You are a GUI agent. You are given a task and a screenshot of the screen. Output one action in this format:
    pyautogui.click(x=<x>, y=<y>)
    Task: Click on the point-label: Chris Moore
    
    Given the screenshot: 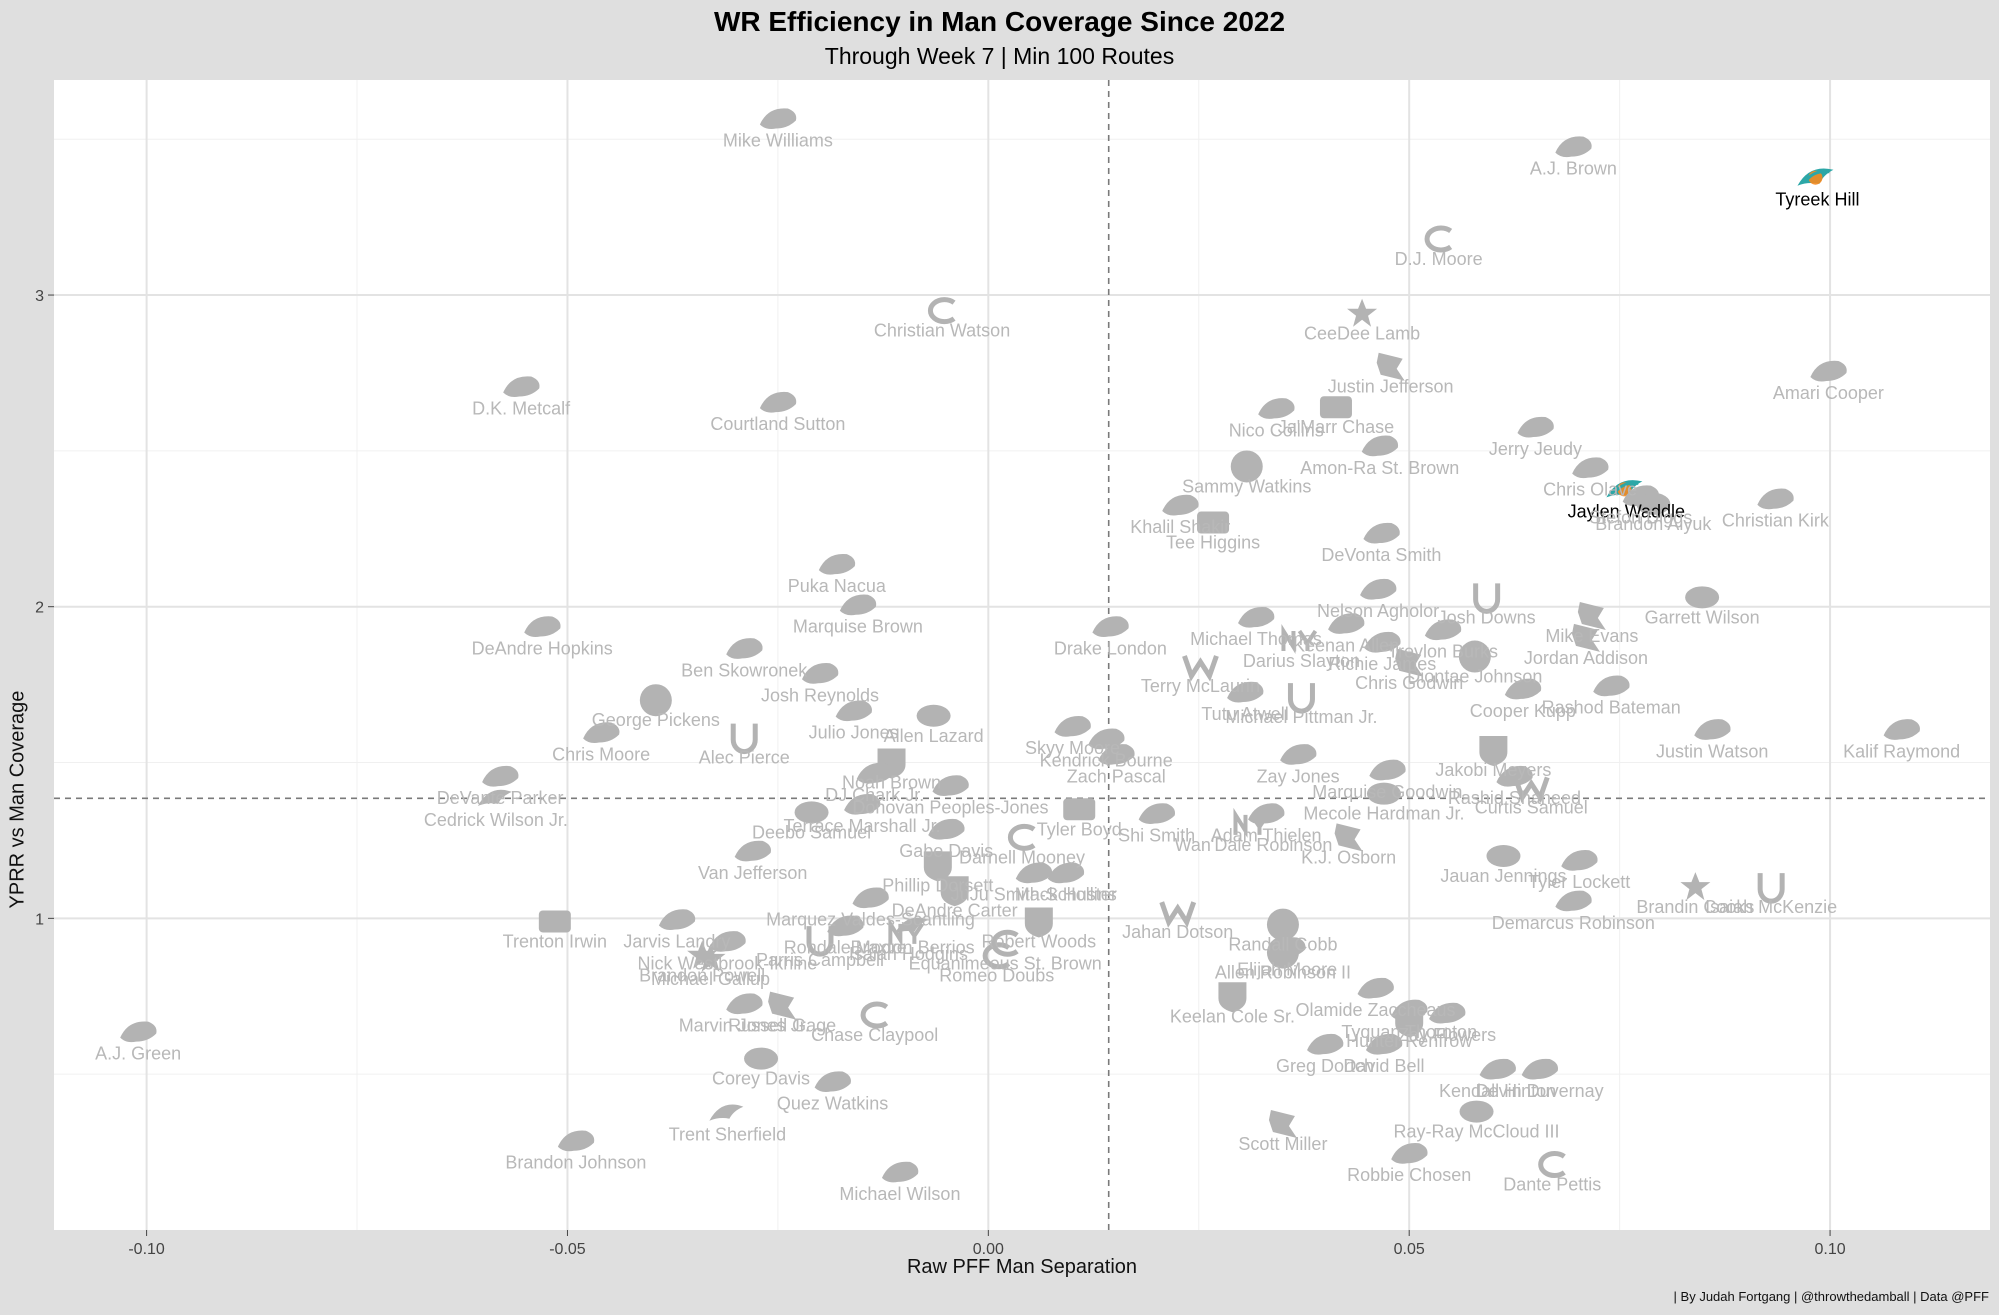 What is the action you would take?
    pyautogui.click(x=601, y=754)
    